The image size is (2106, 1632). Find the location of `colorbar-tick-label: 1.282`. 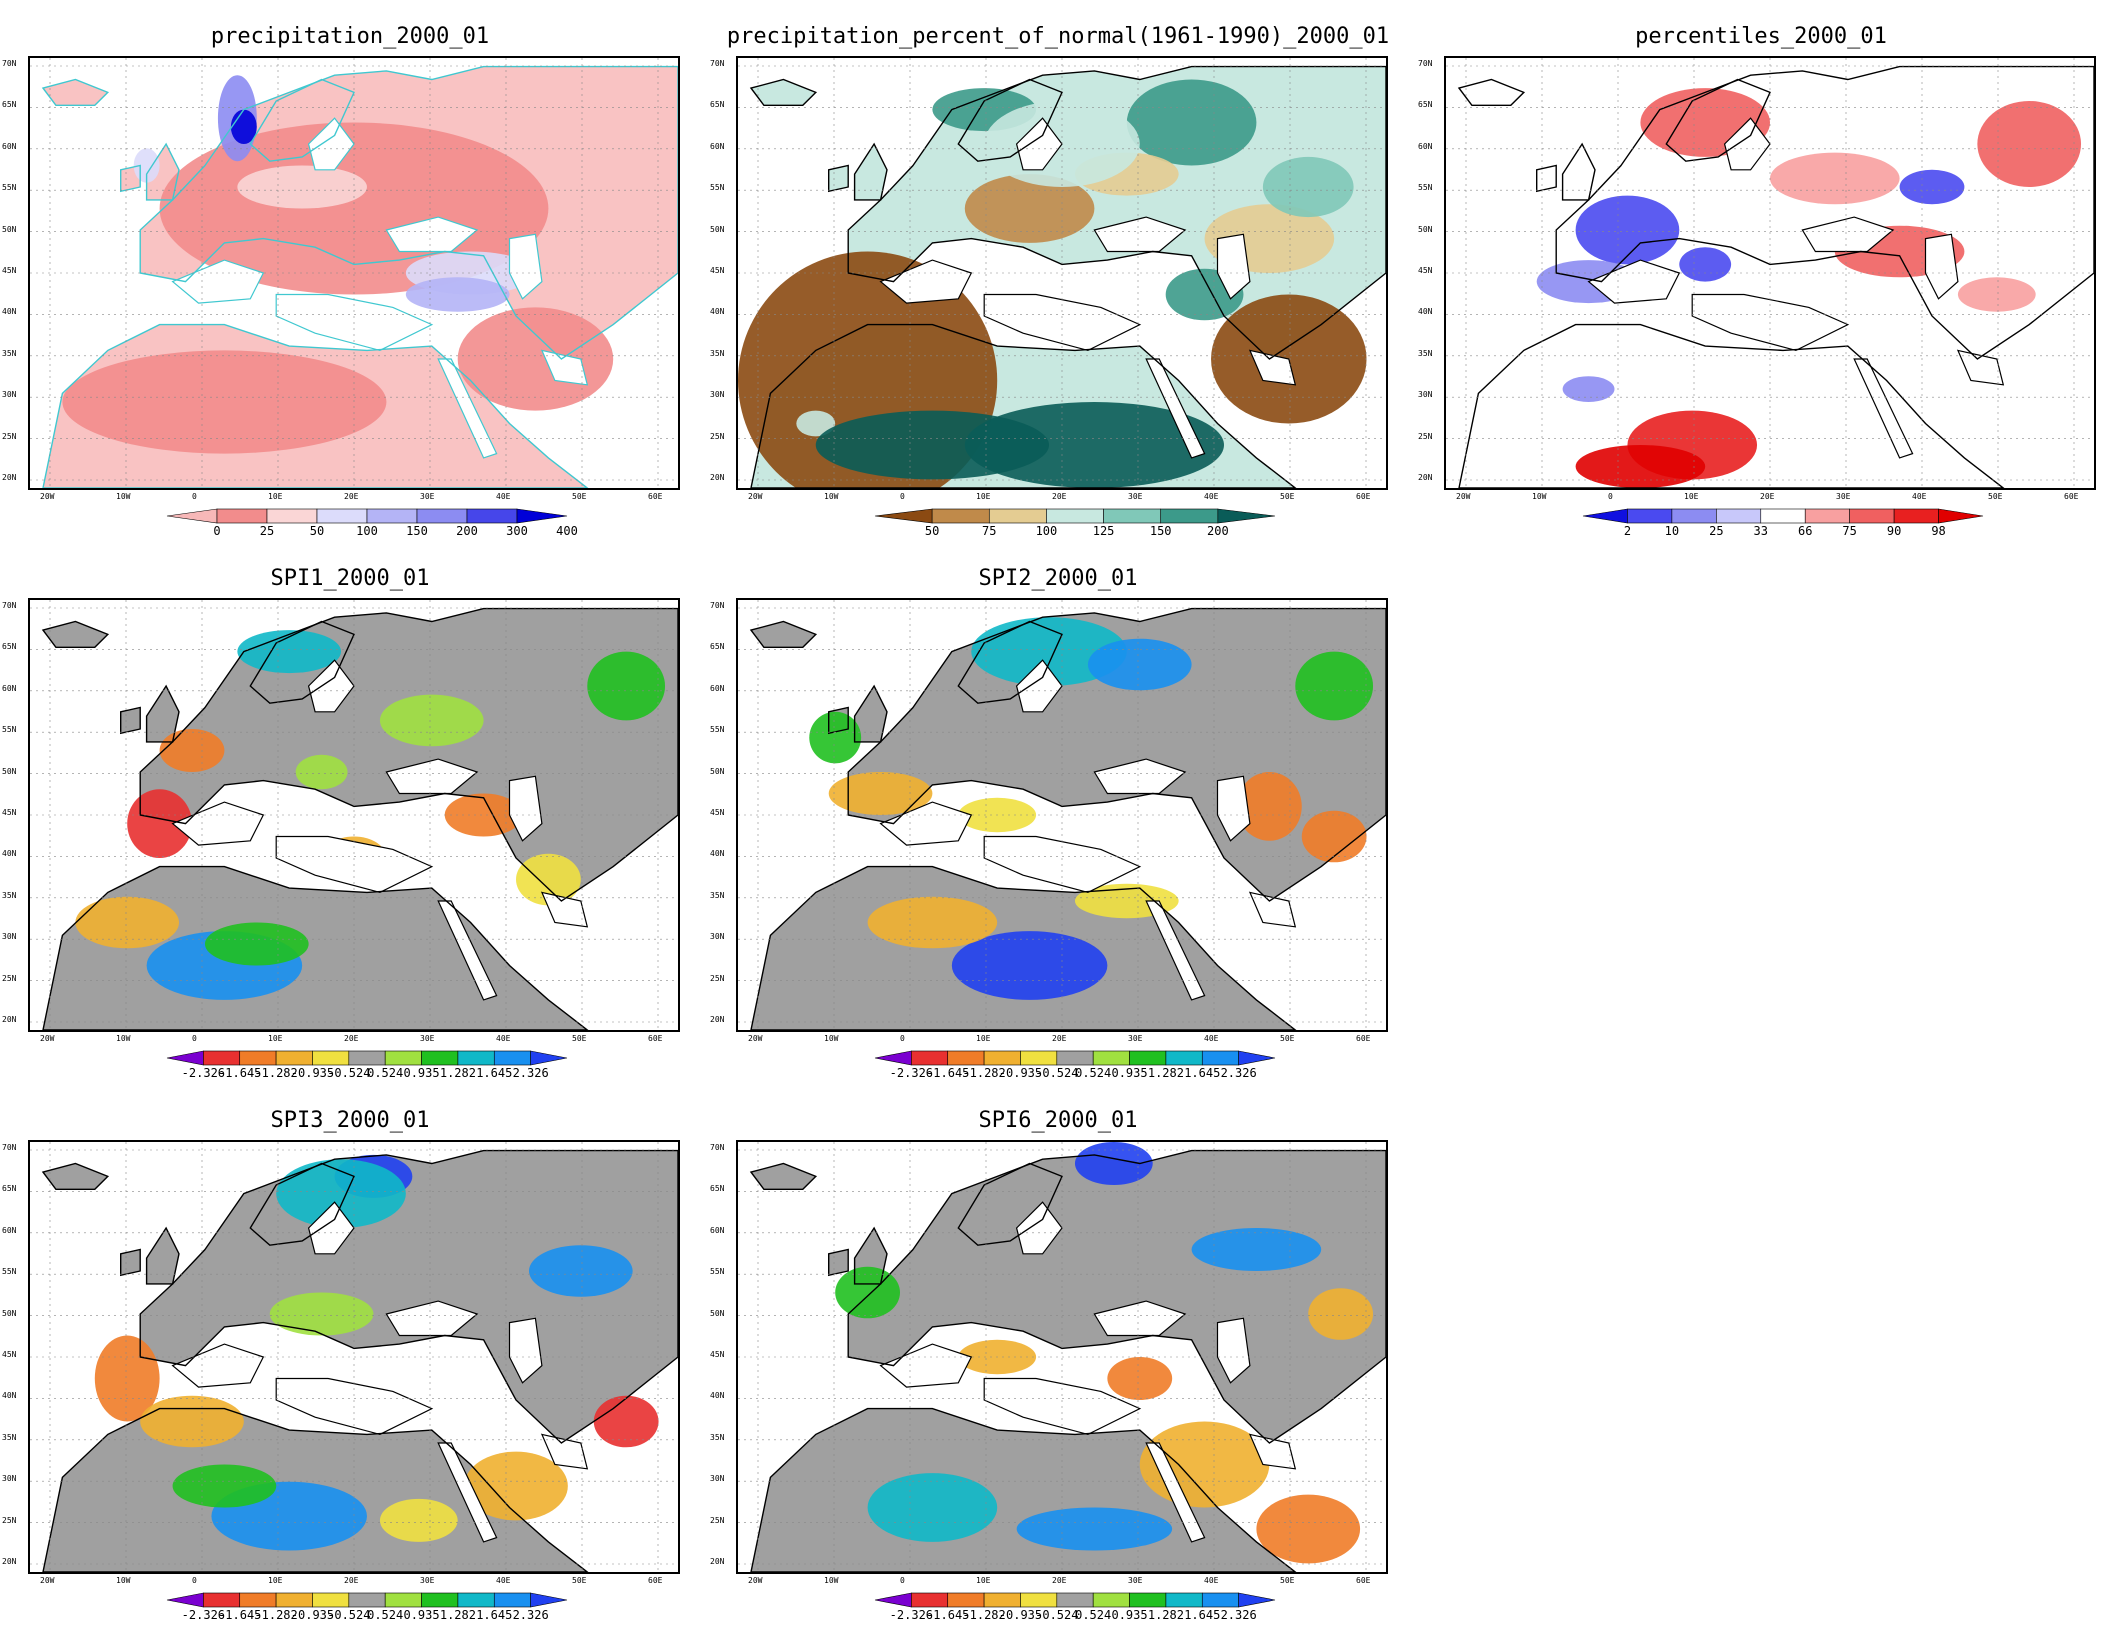

colorbar-tick-label: 1.282 is located at coordinates (1165, 1073).